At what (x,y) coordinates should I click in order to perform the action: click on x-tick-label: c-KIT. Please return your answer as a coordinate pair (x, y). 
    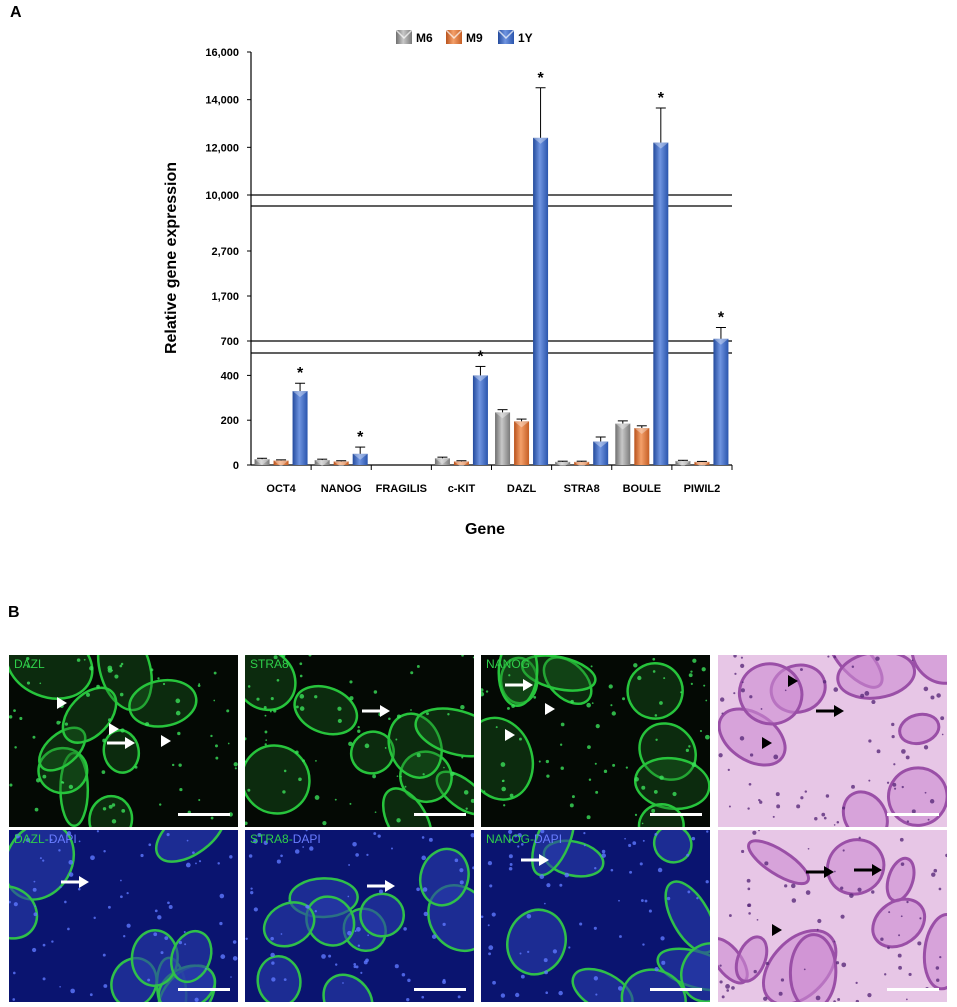
    Looking at the image, I should click on (462, 489).